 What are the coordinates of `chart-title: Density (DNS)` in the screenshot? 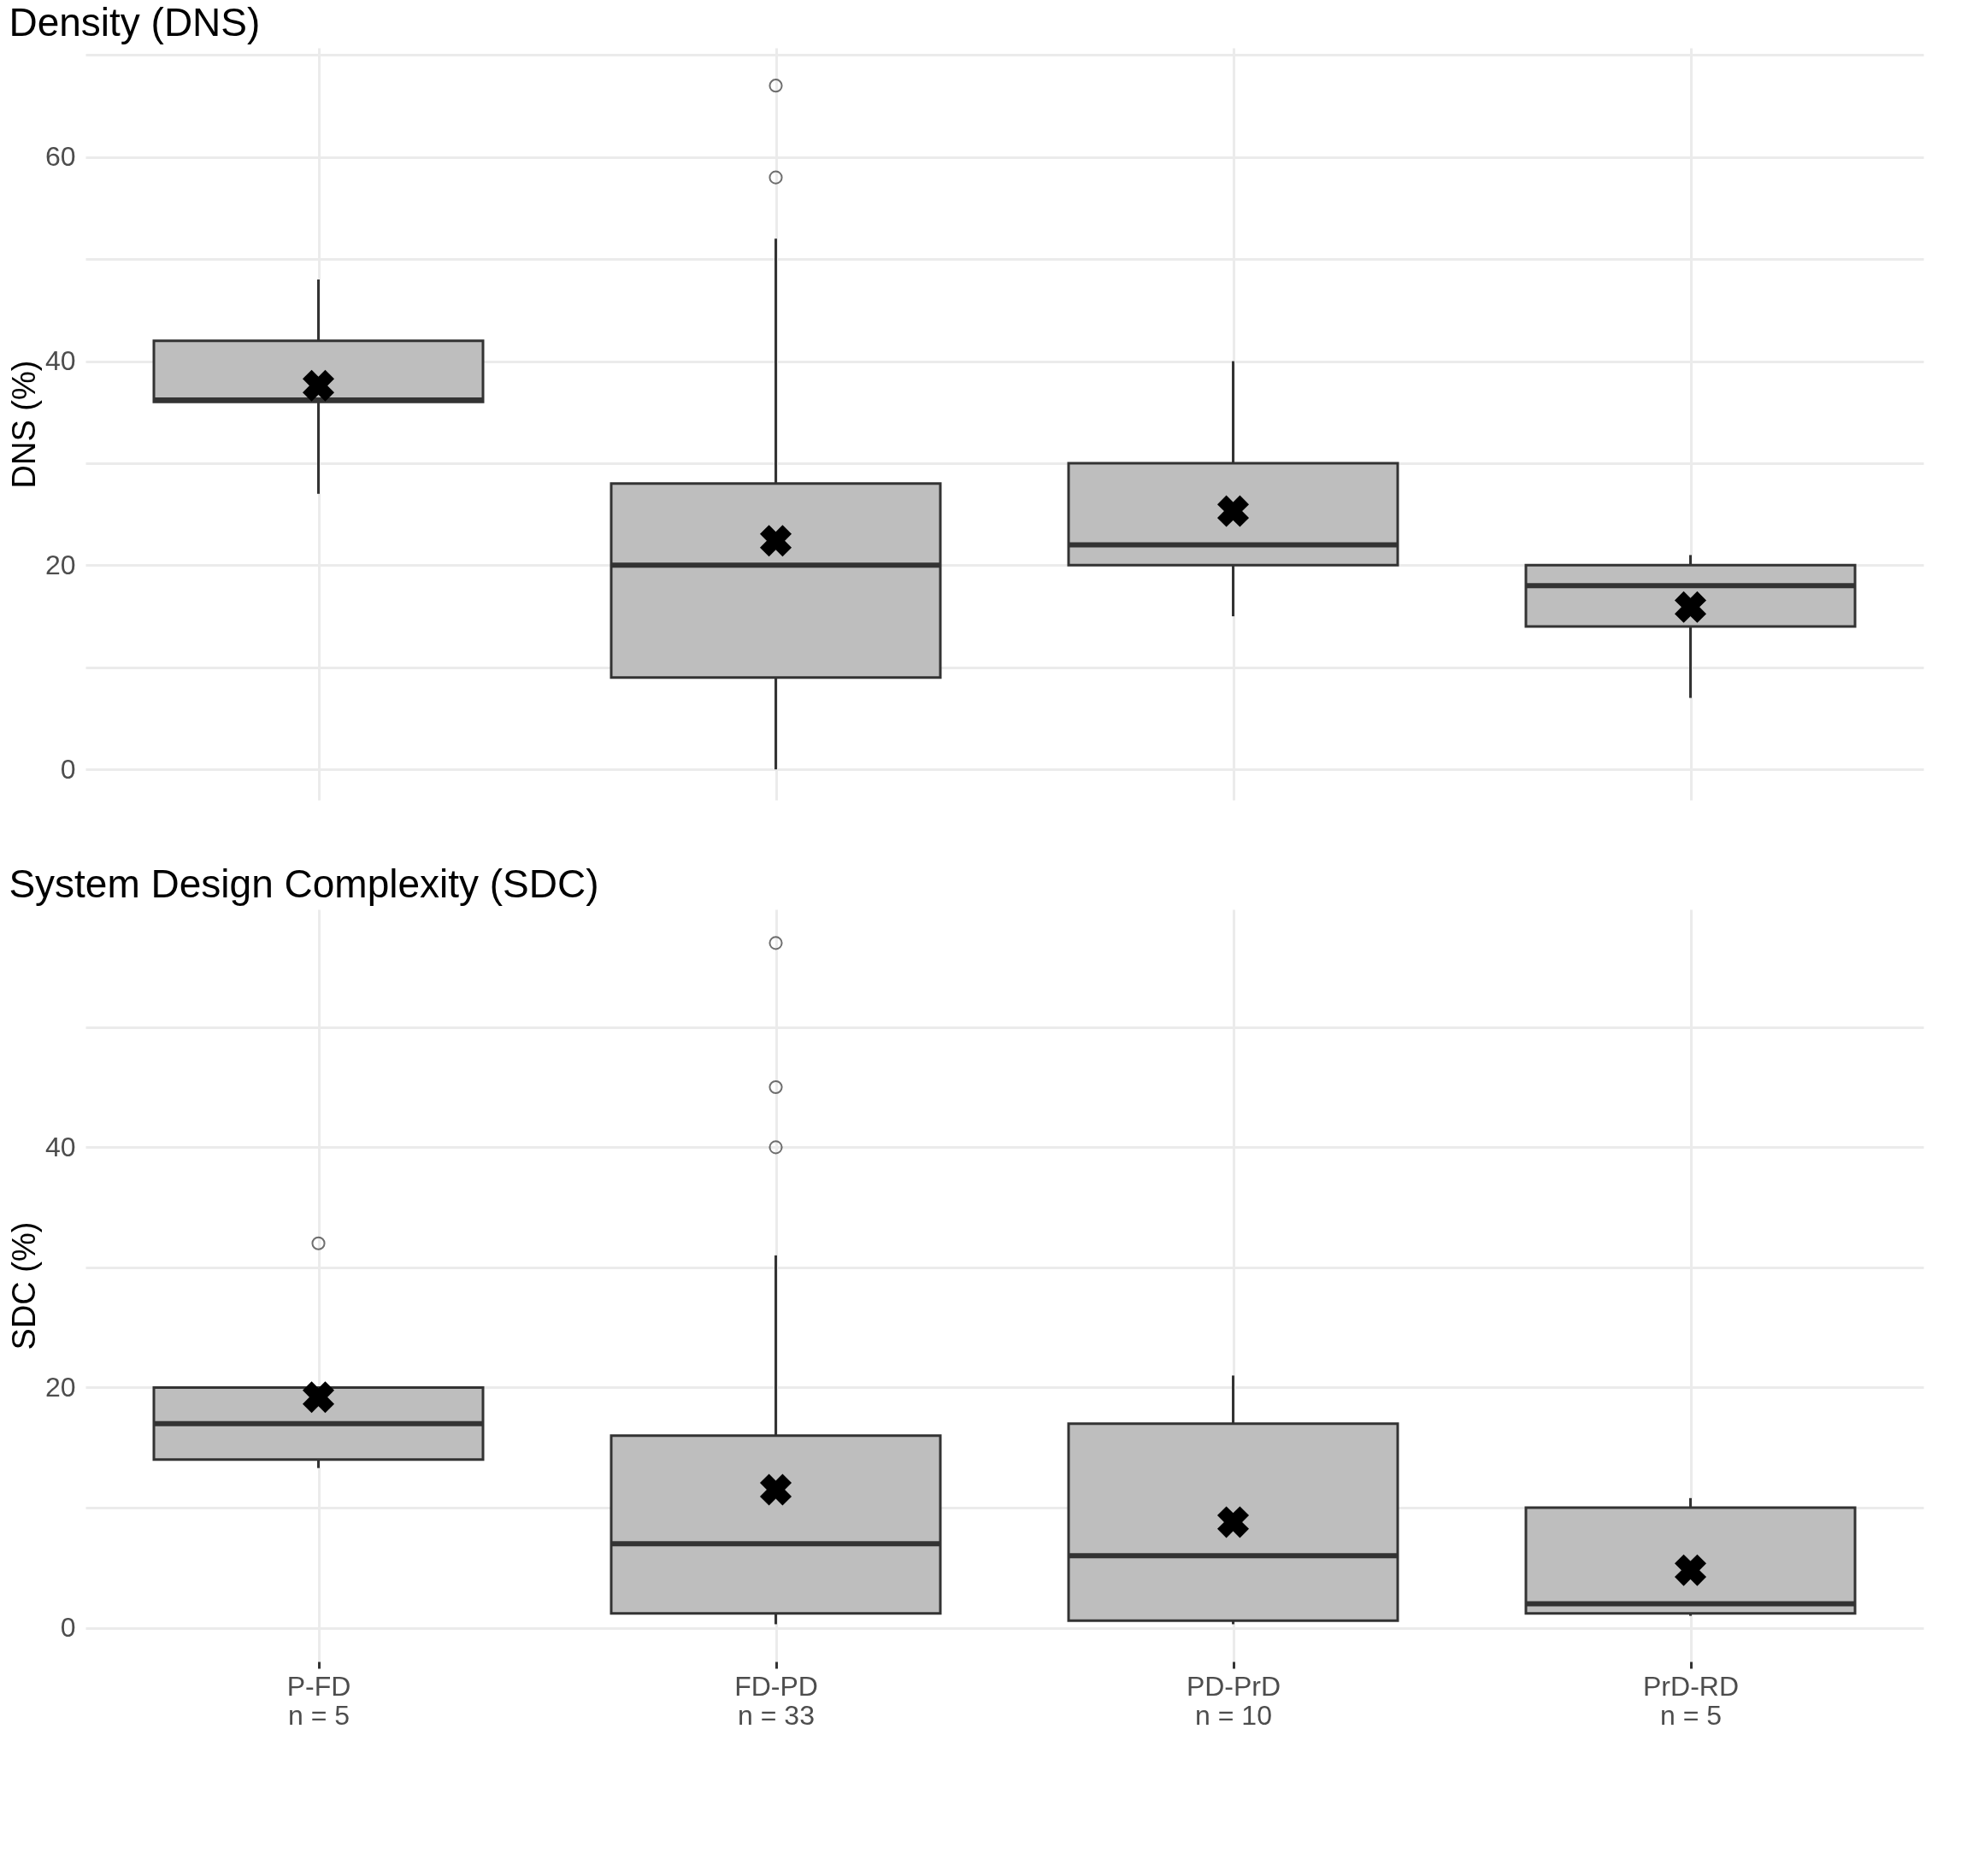 It's located at (135, 22).